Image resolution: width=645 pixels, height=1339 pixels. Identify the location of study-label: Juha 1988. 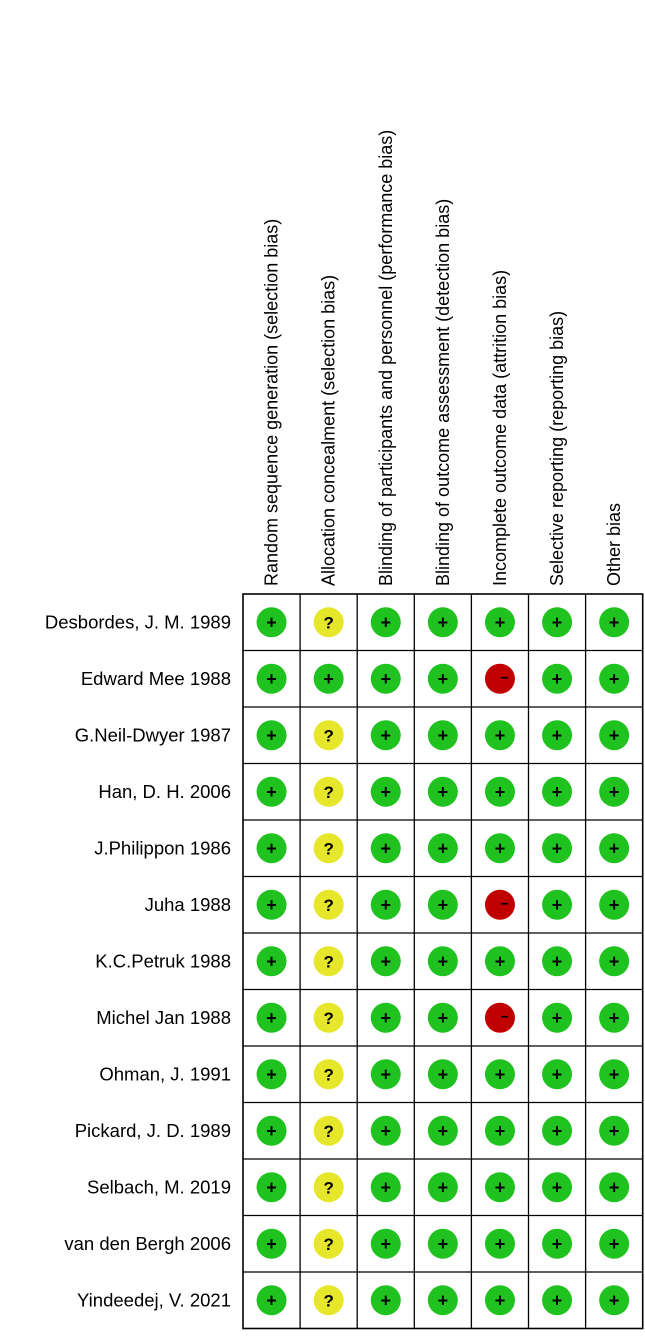
(188, 904).